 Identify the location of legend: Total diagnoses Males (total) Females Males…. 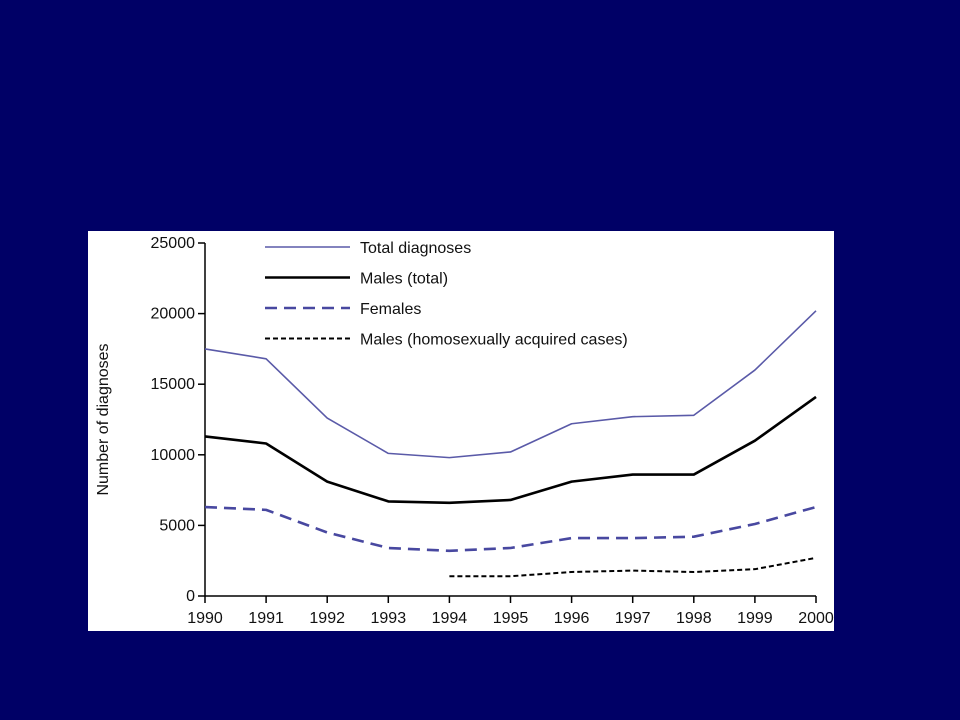
(446, 294).